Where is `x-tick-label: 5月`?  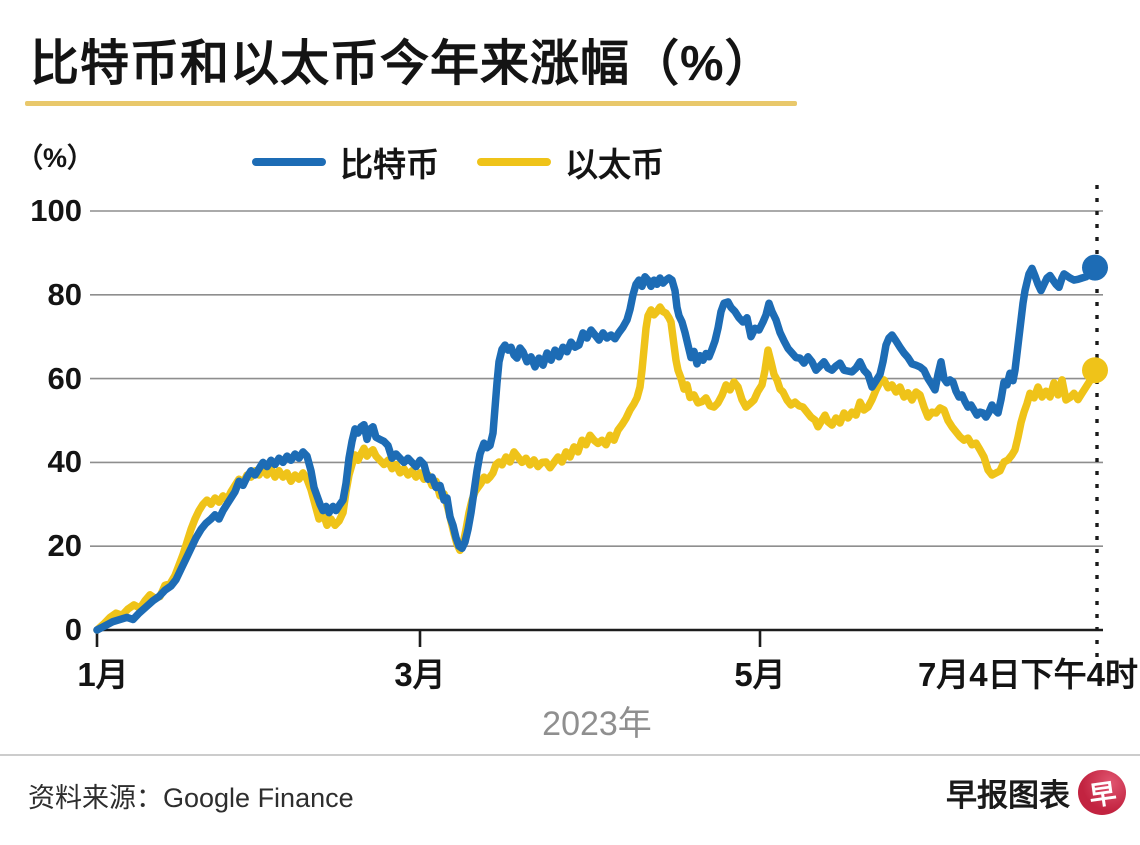 x-tick-label: 5月 is located at coordinates (760, 674).